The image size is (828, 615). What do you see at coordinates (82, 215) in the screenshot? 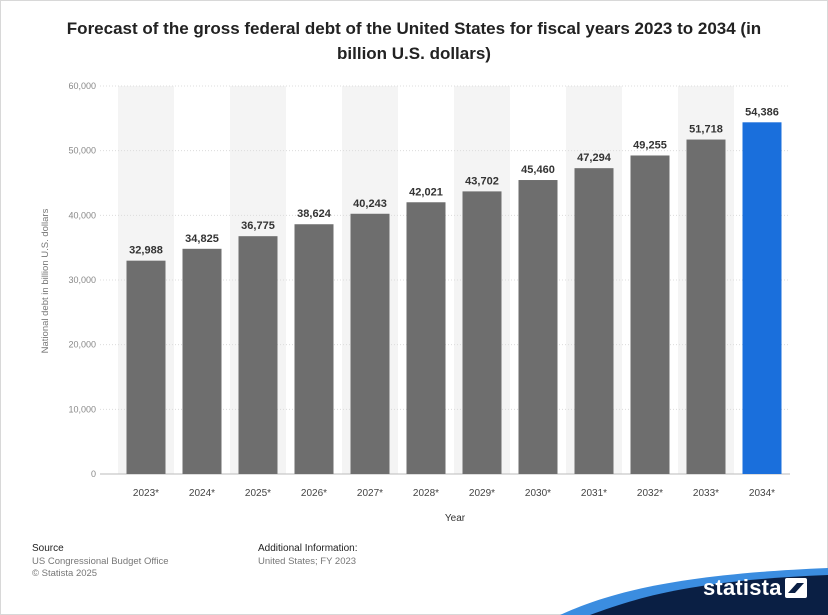
I see `y-tick-label: 40,000` at bounding box center [82, 215].